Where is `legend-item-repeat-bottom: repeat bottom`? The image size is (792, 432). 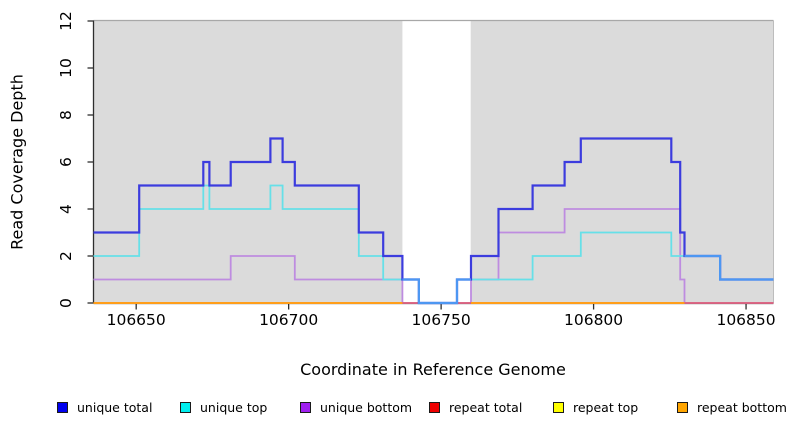 legend-item-repeat-bottom: repeat bottom is located at coordinates (732, 407).